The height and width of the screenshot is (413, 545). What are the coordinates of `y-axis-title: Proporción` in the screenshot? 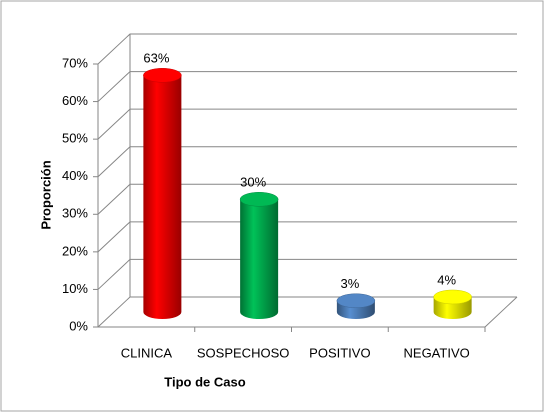 It's located at (45, 194).